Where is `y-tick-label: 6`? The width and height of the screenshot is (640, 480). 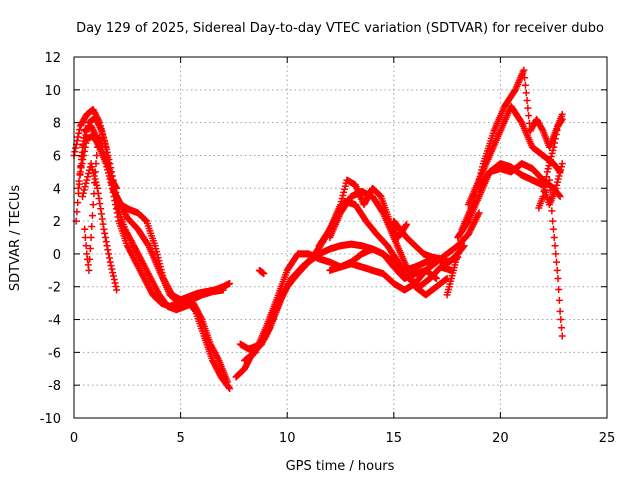
y-tick-label: 6 is located at coordinates (57, 156).